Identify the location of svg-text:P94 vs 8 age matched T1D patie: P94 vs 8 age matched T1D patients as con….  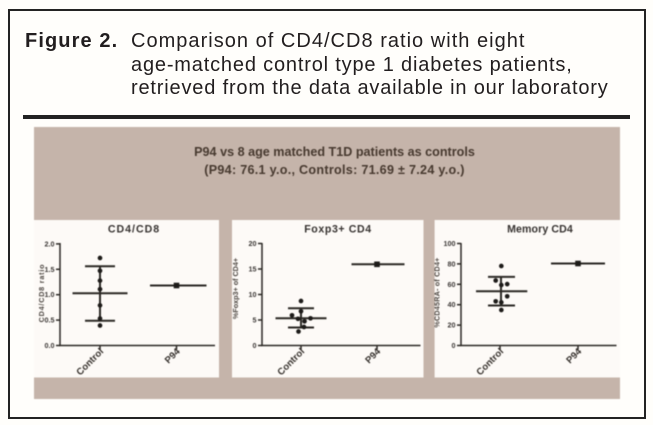
(334, 152).